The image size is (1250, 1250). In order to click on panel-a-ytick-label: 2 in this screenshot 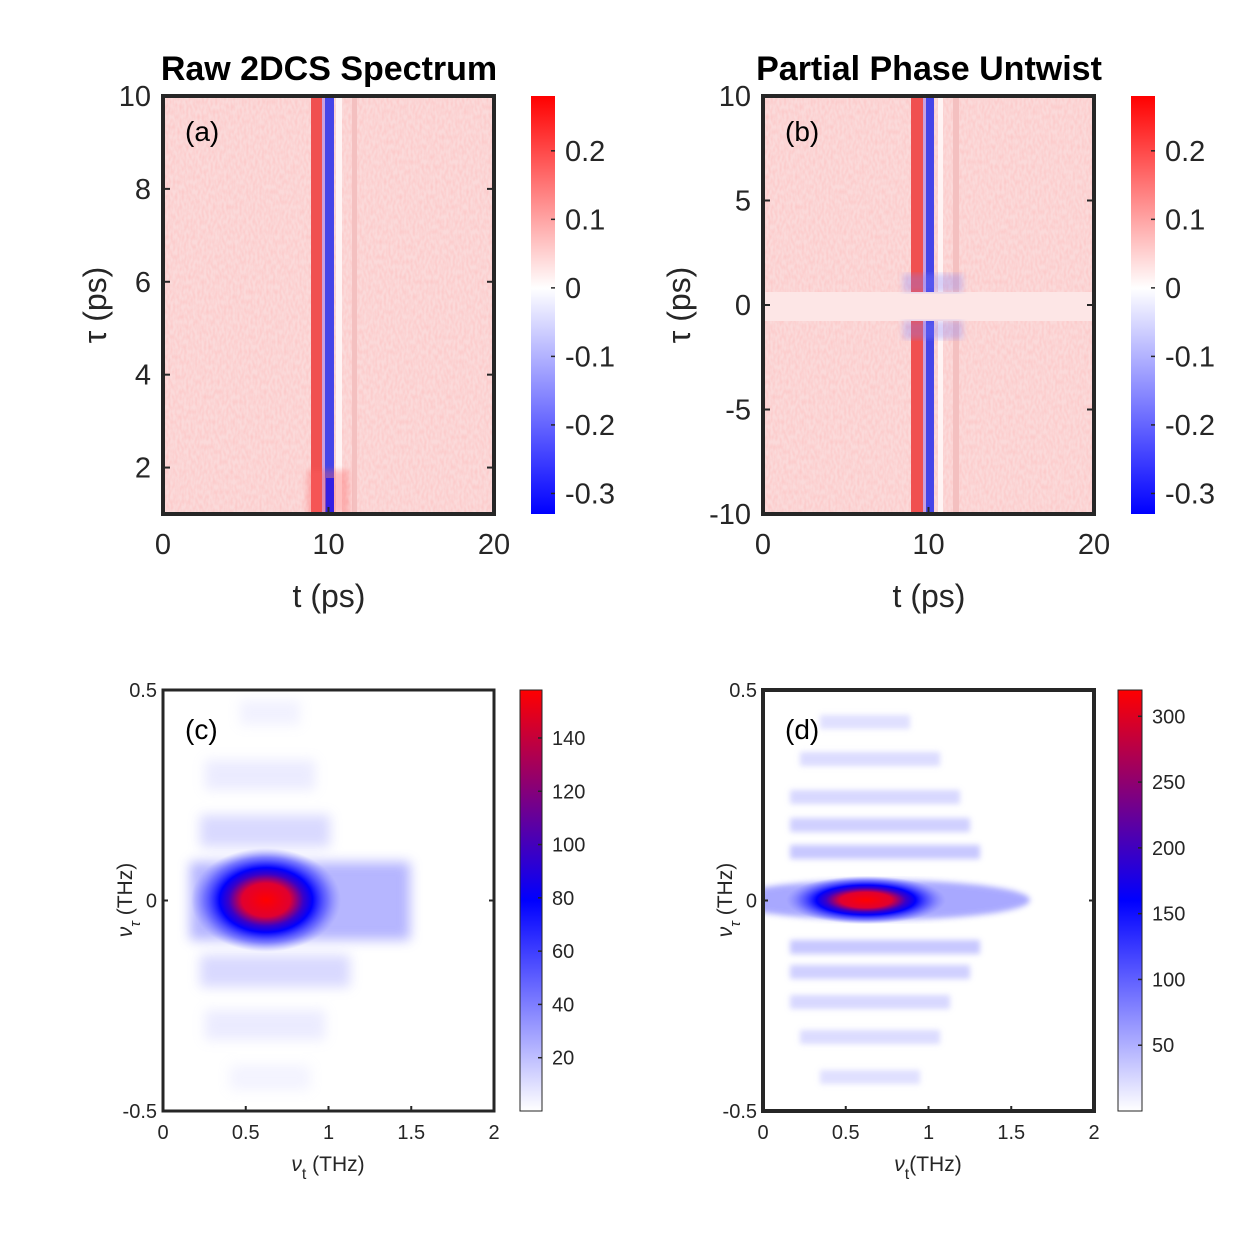, I will do `click(143, 469)`.